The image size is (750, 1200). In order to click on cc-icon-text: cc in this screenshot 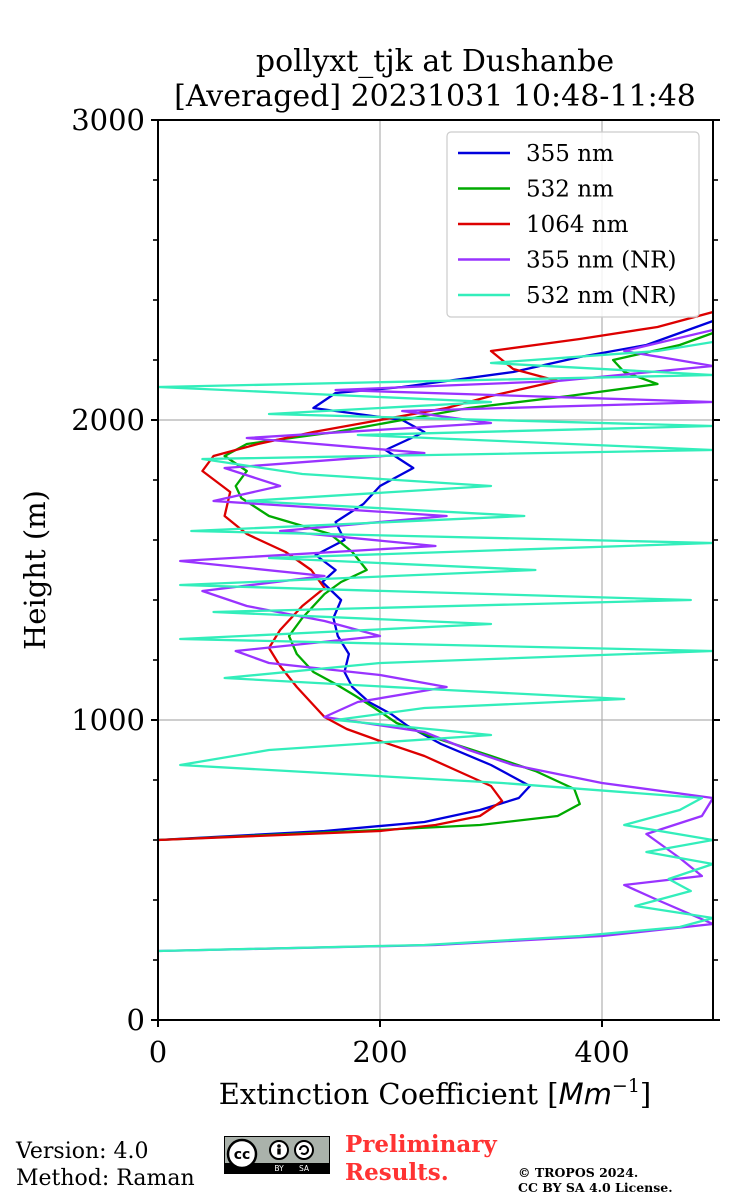, I will do `click(242, 1155)`.